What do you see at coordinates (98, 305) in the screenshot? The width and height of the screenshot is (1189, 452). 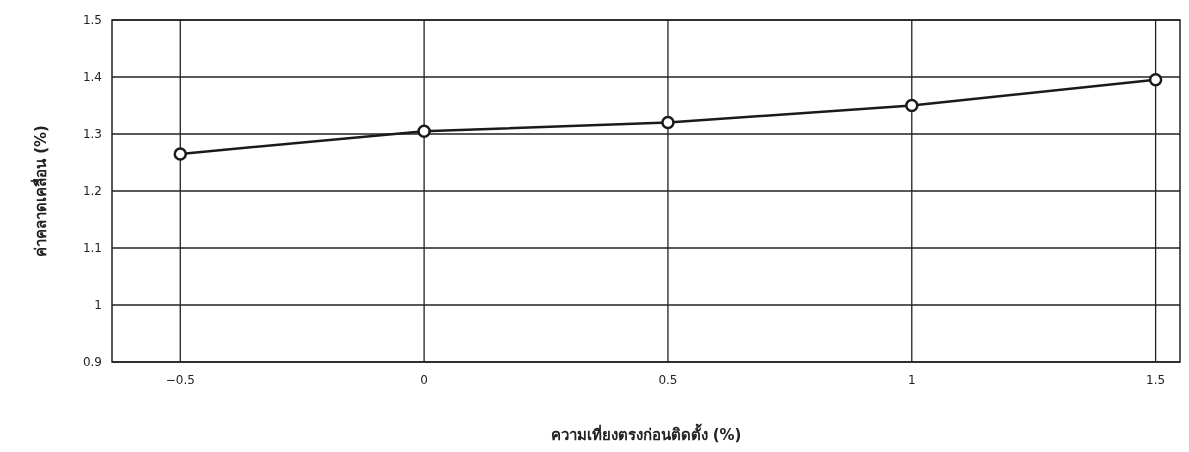 I see `y-tick-label: 1` at bounding box center [98, 305].